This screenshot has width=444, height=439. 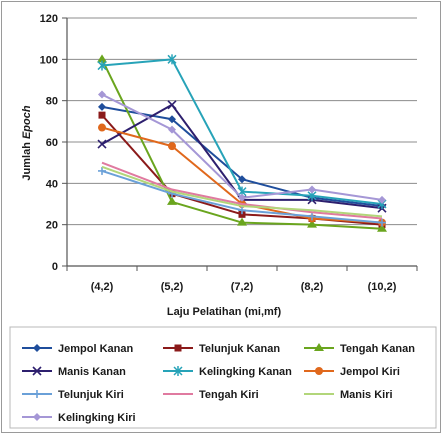 I want to click on y-tick-label: 100, so click(x=49, y=60).